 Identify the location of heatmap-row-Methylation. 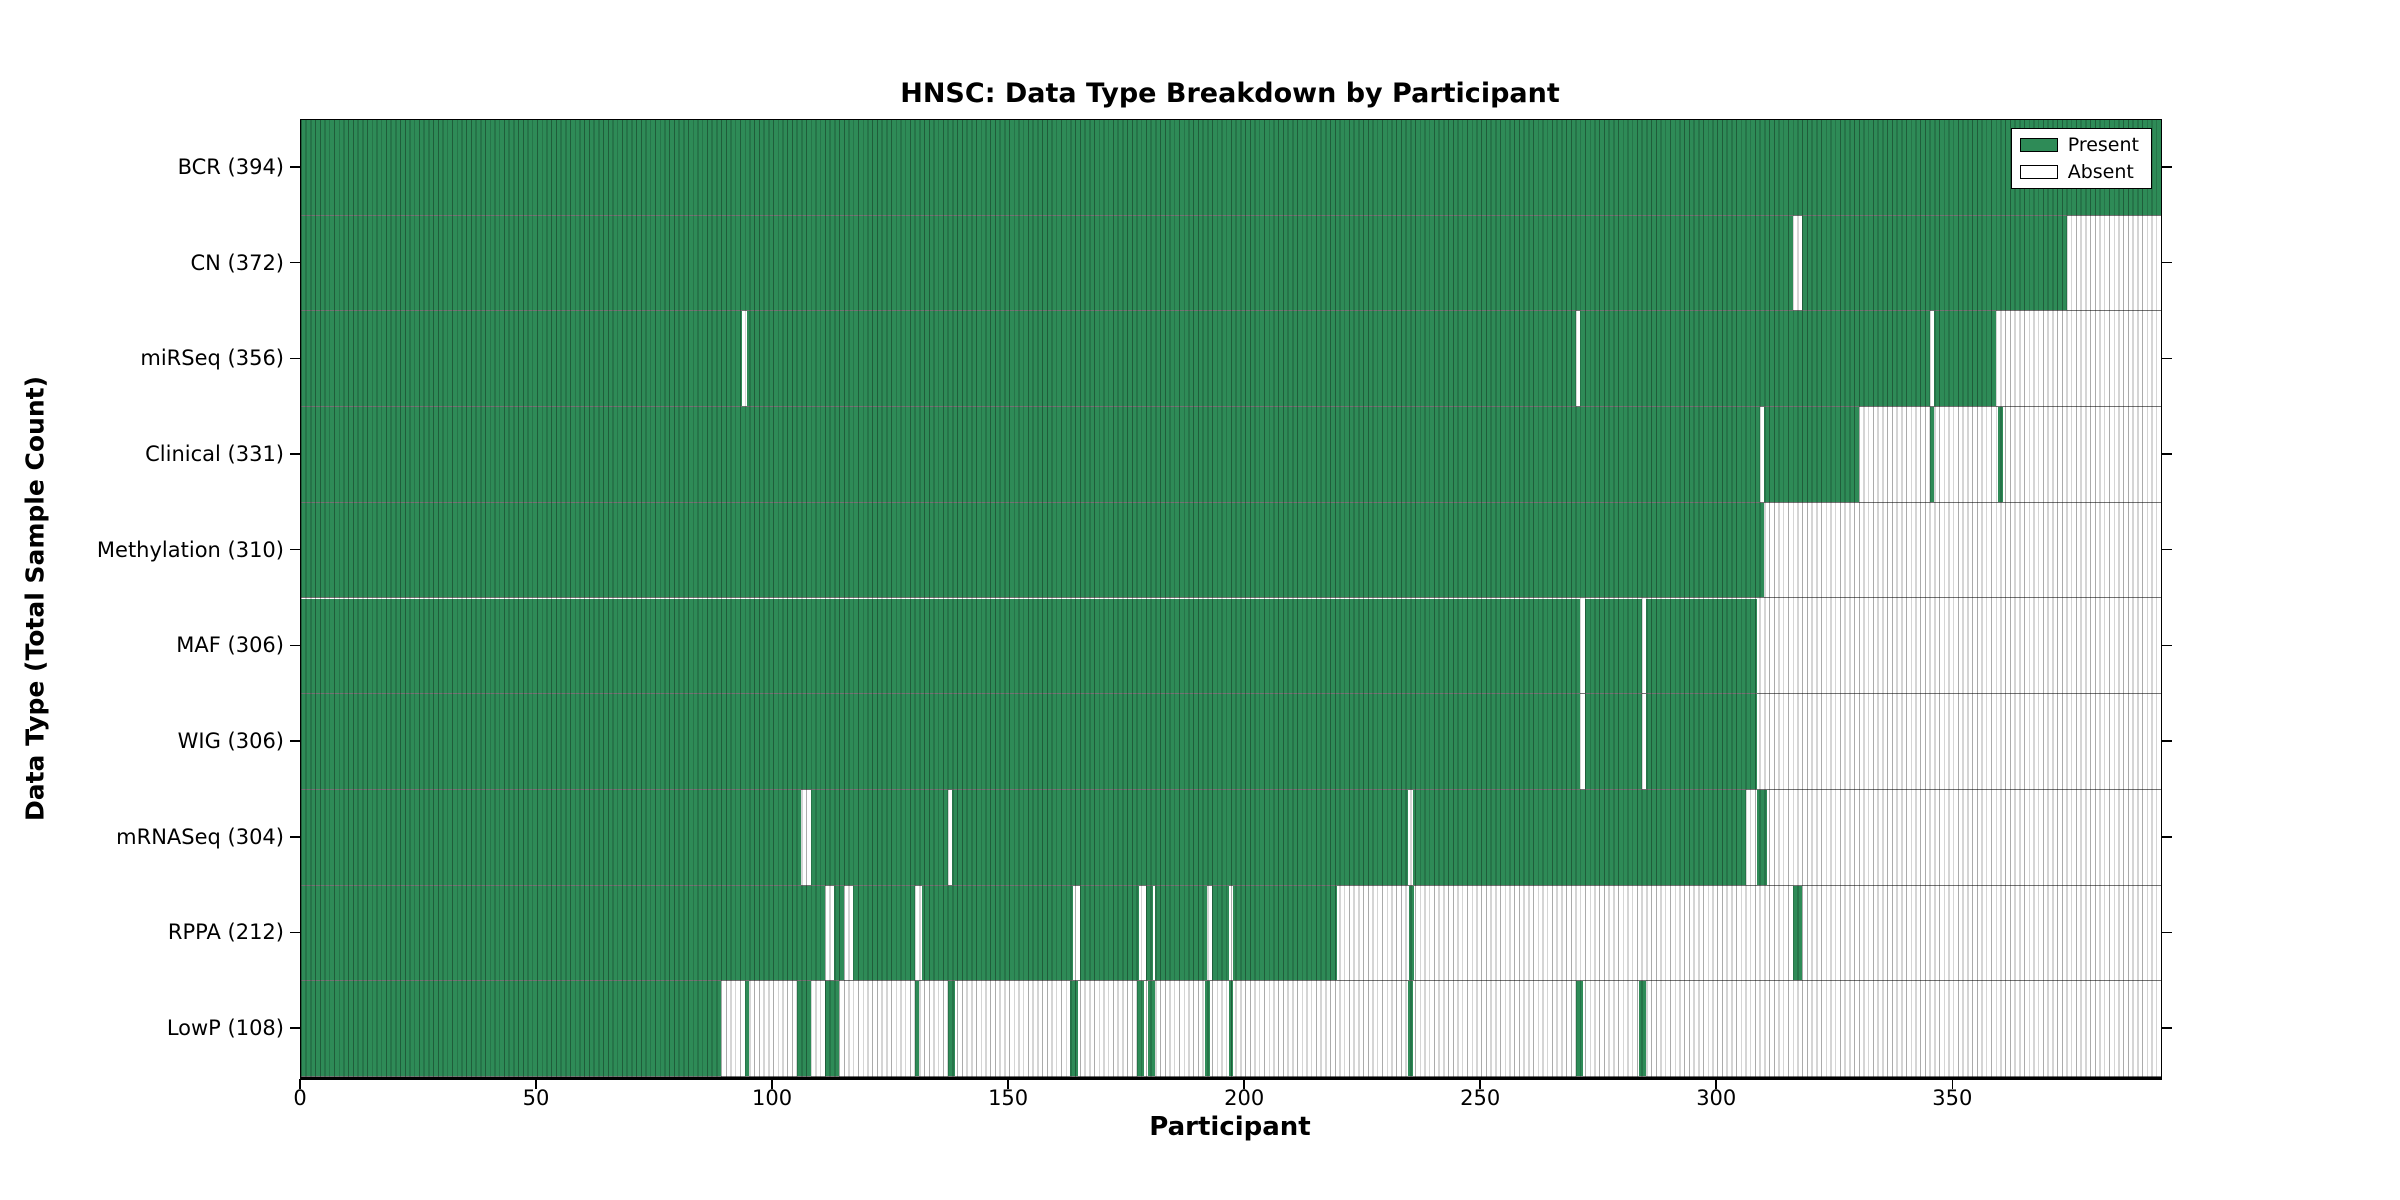
(1231, 550).